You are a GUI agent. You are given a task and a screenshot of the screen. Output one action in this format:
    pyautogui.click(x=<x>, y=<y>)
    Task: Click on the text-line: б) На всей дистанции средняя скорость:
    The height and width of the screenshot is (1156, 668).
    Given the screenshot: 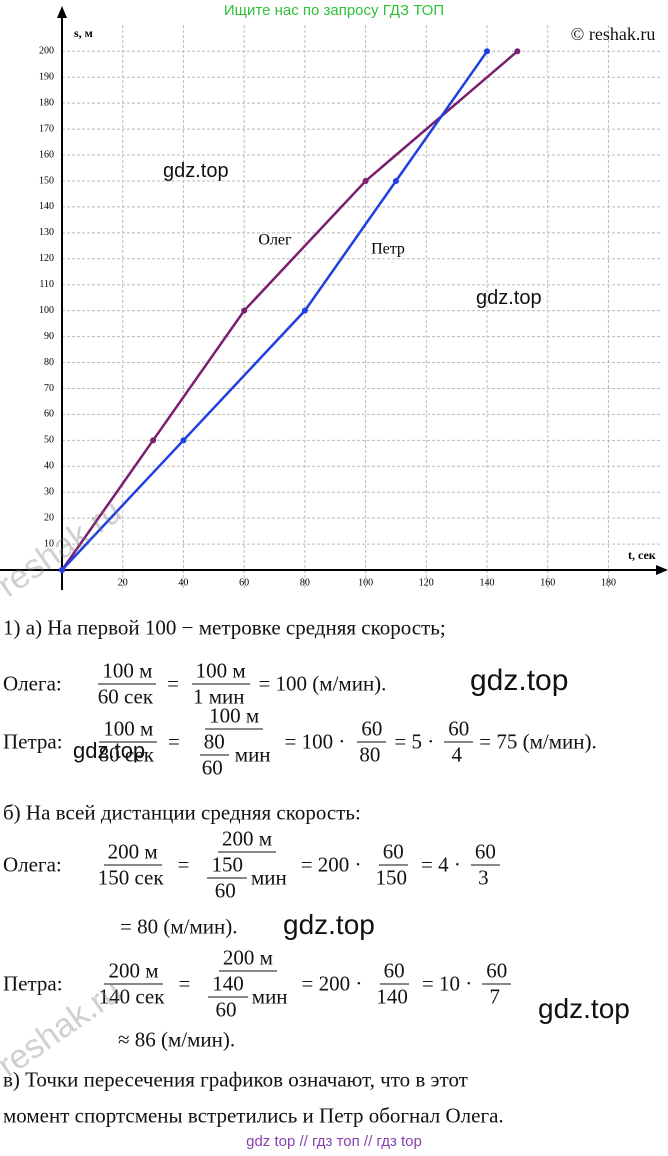 What is the action you would take?
    pyautogui.click(x=185, y=813)
    